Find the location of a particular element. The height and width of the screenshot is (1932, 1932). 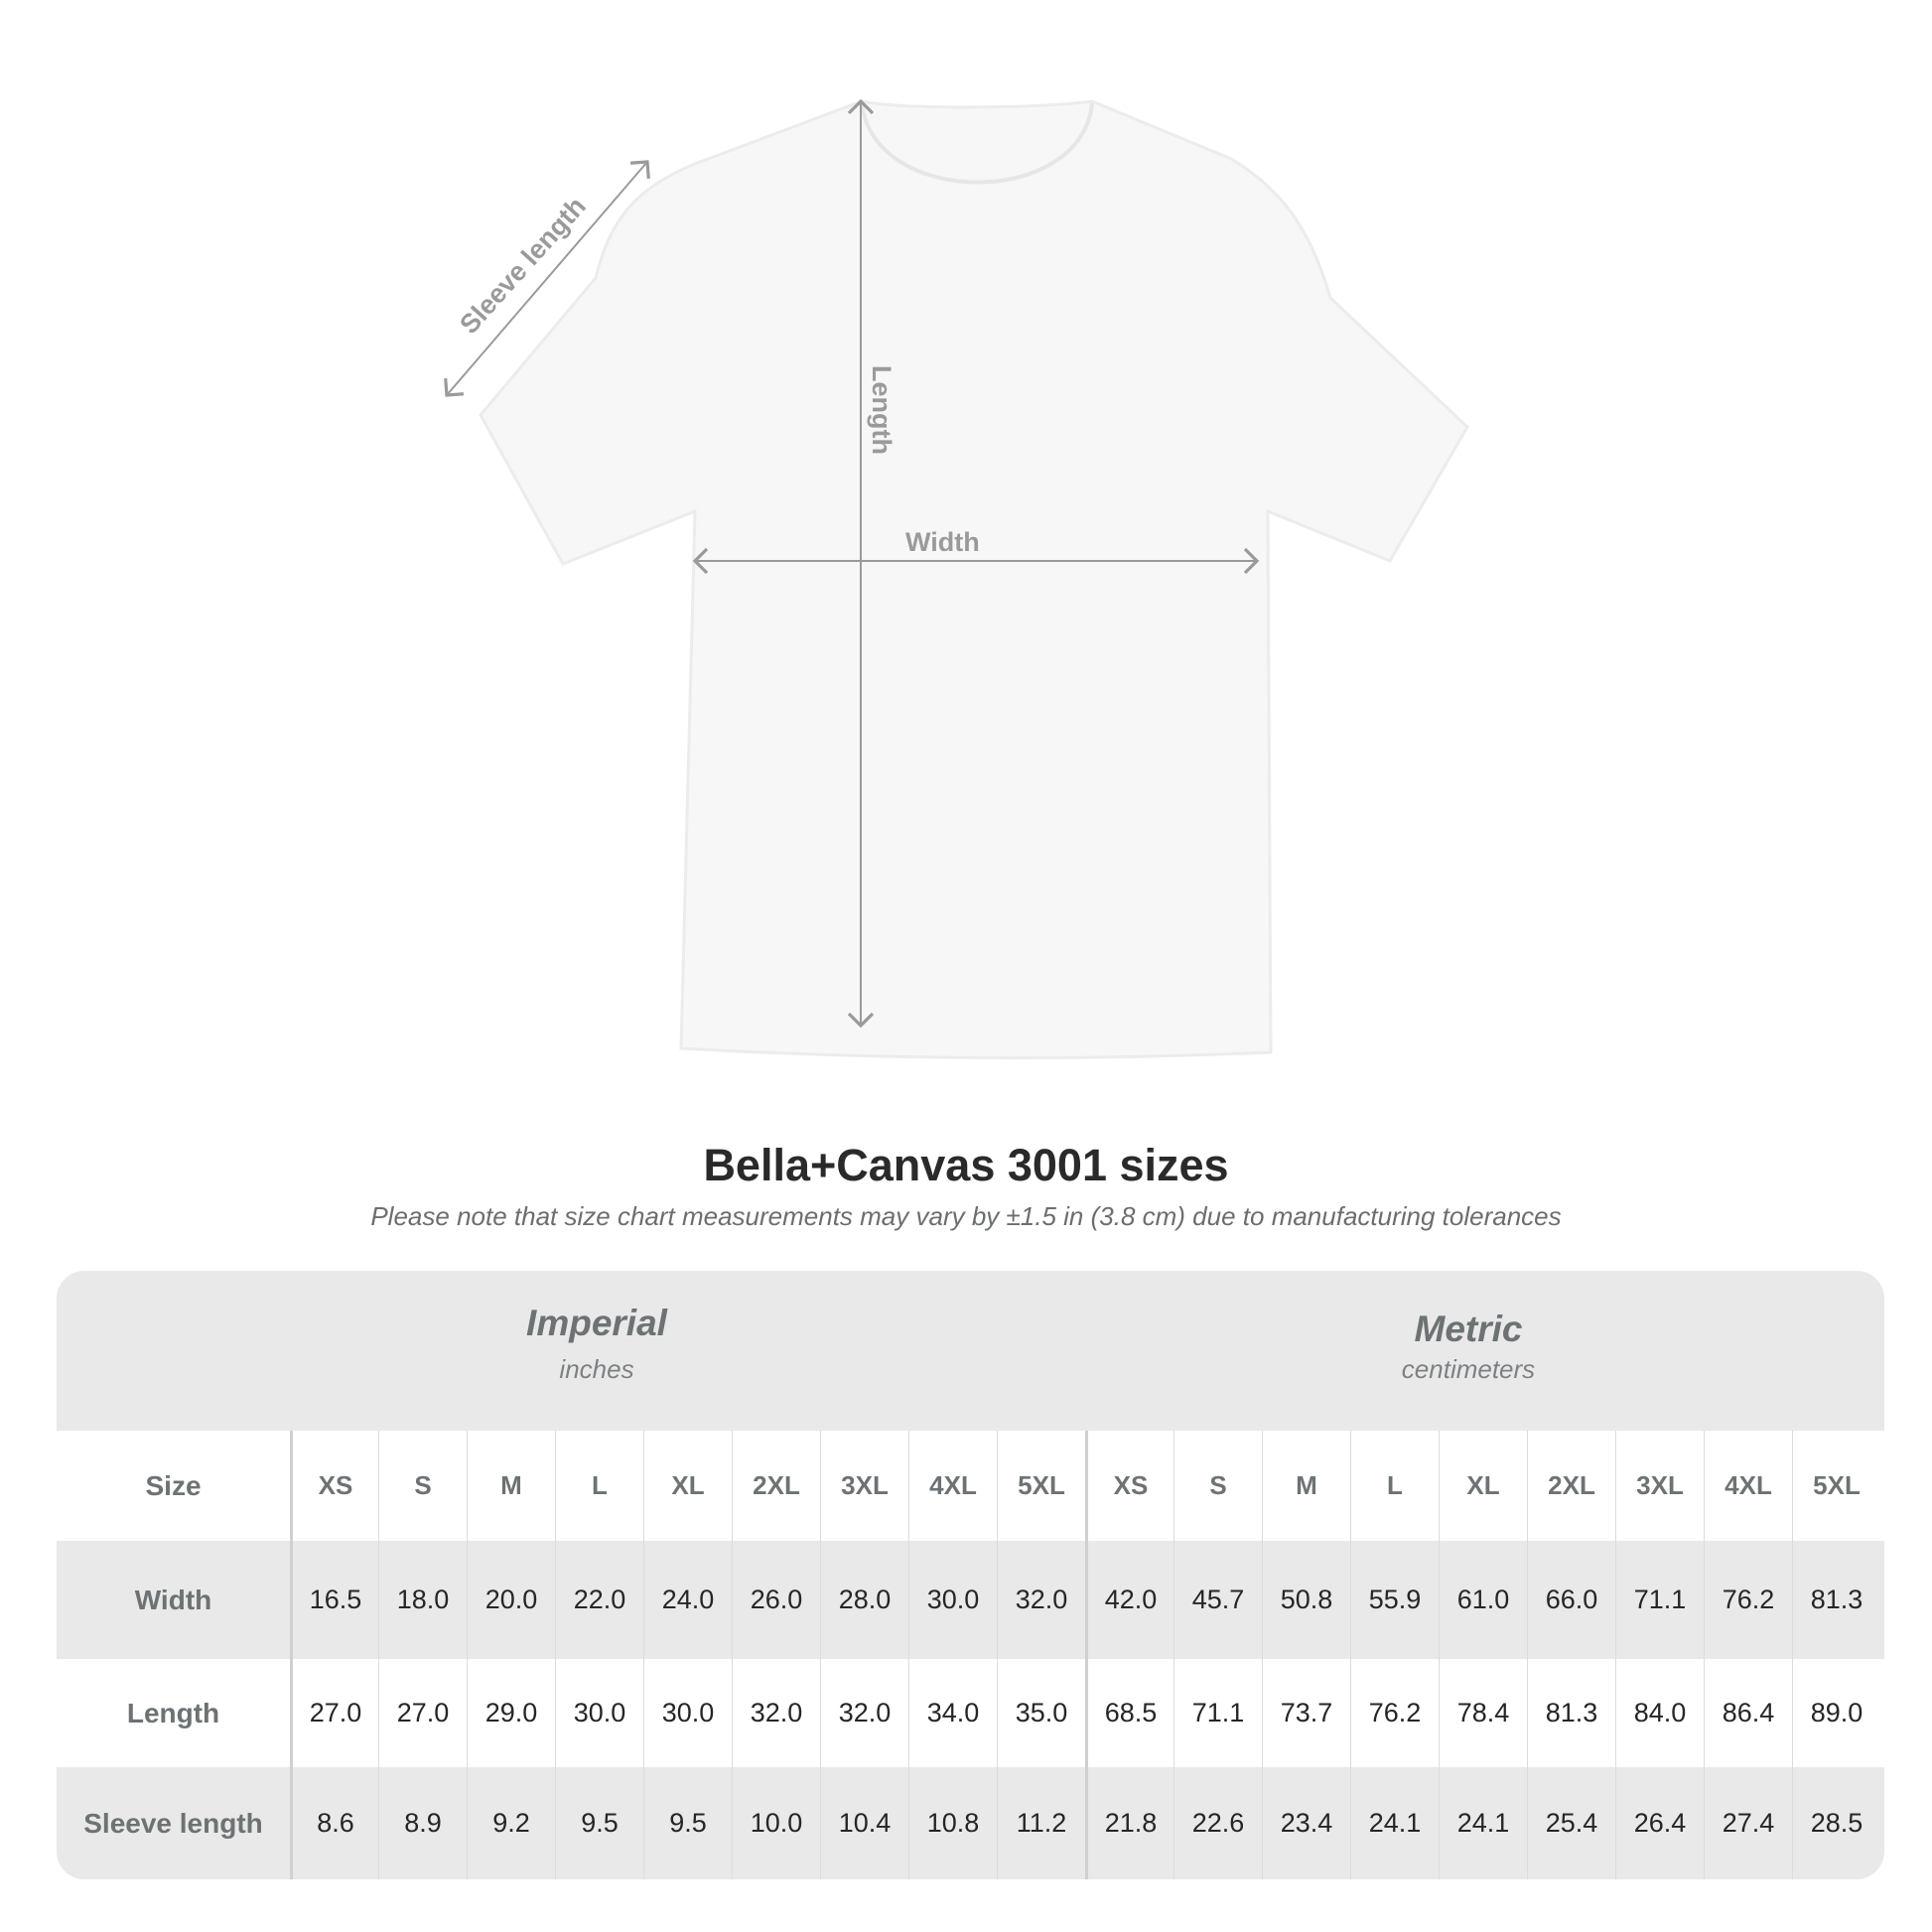

metric-value-cell: 21.8 is located at coordinates (1129, 1823).